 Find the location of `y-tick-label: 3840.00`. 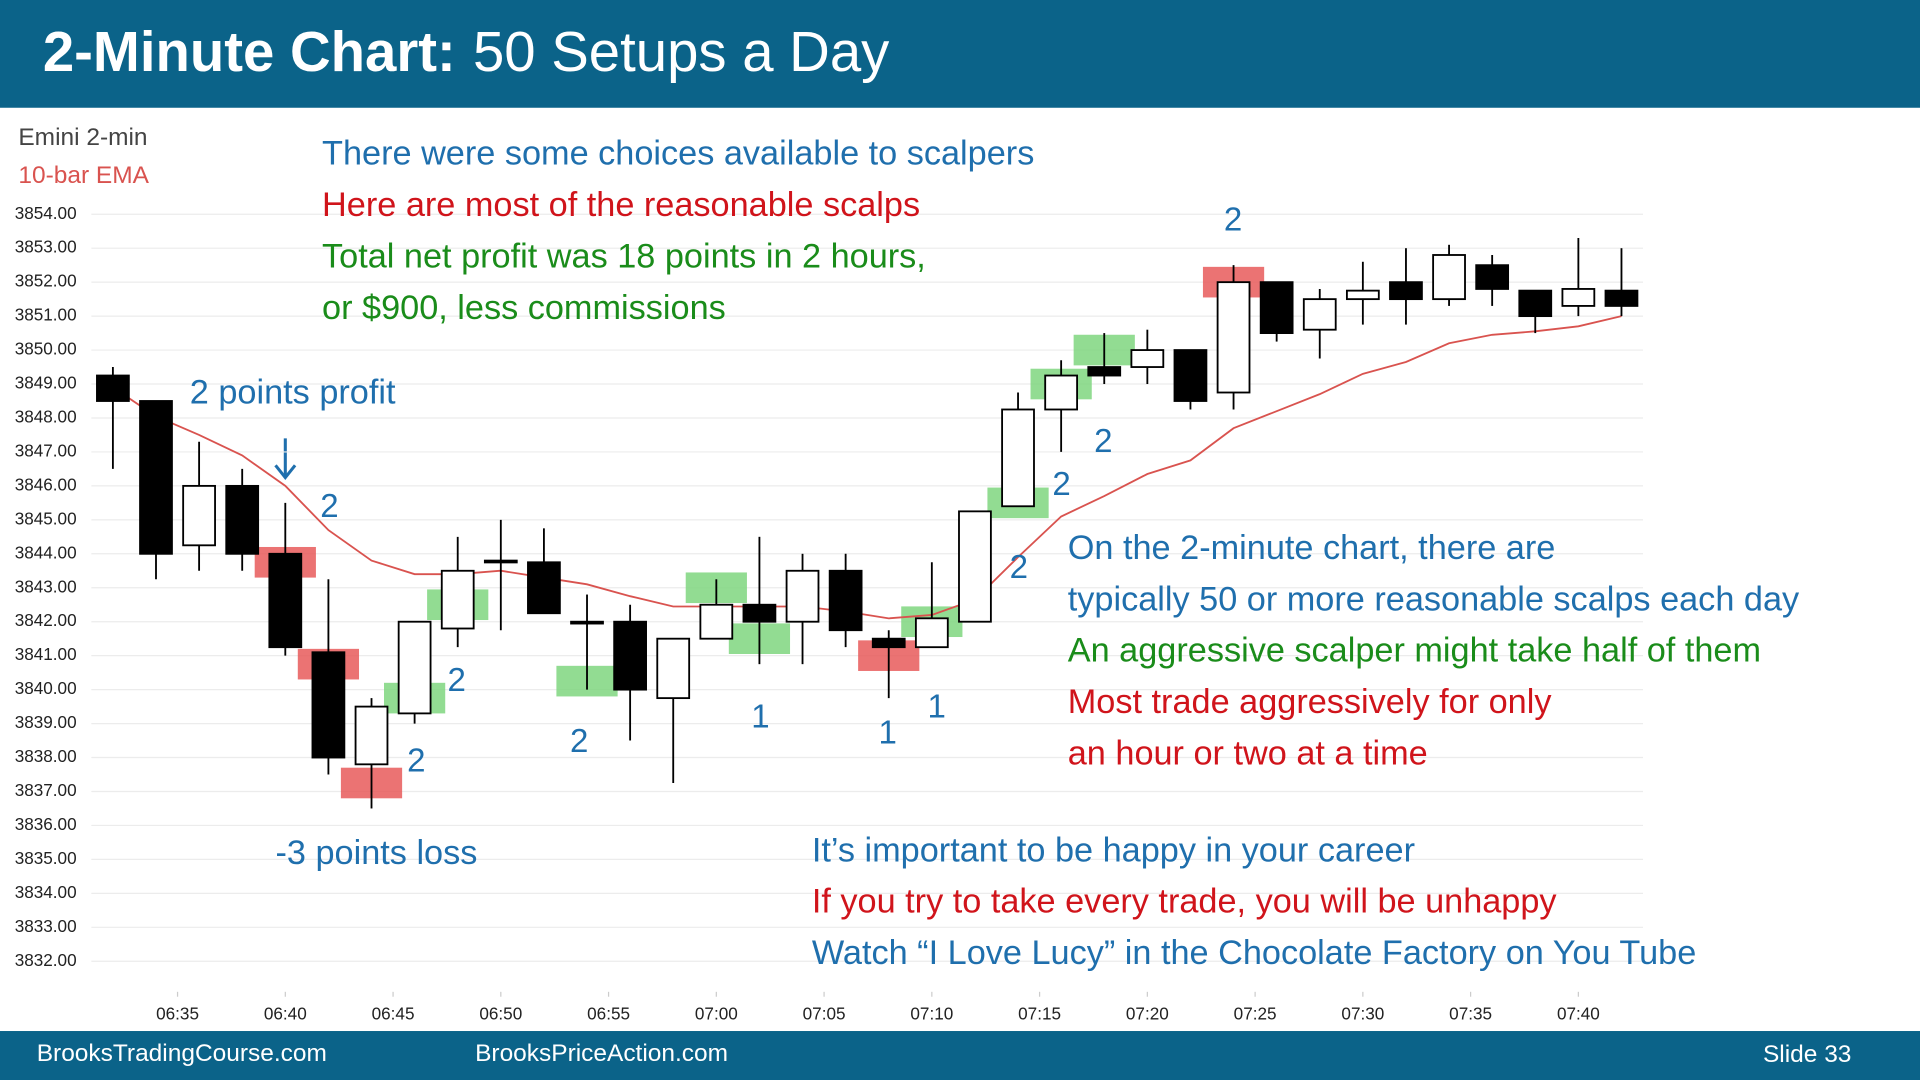

y-tick-label: 3840.00 is located at coordinates (46, 688).